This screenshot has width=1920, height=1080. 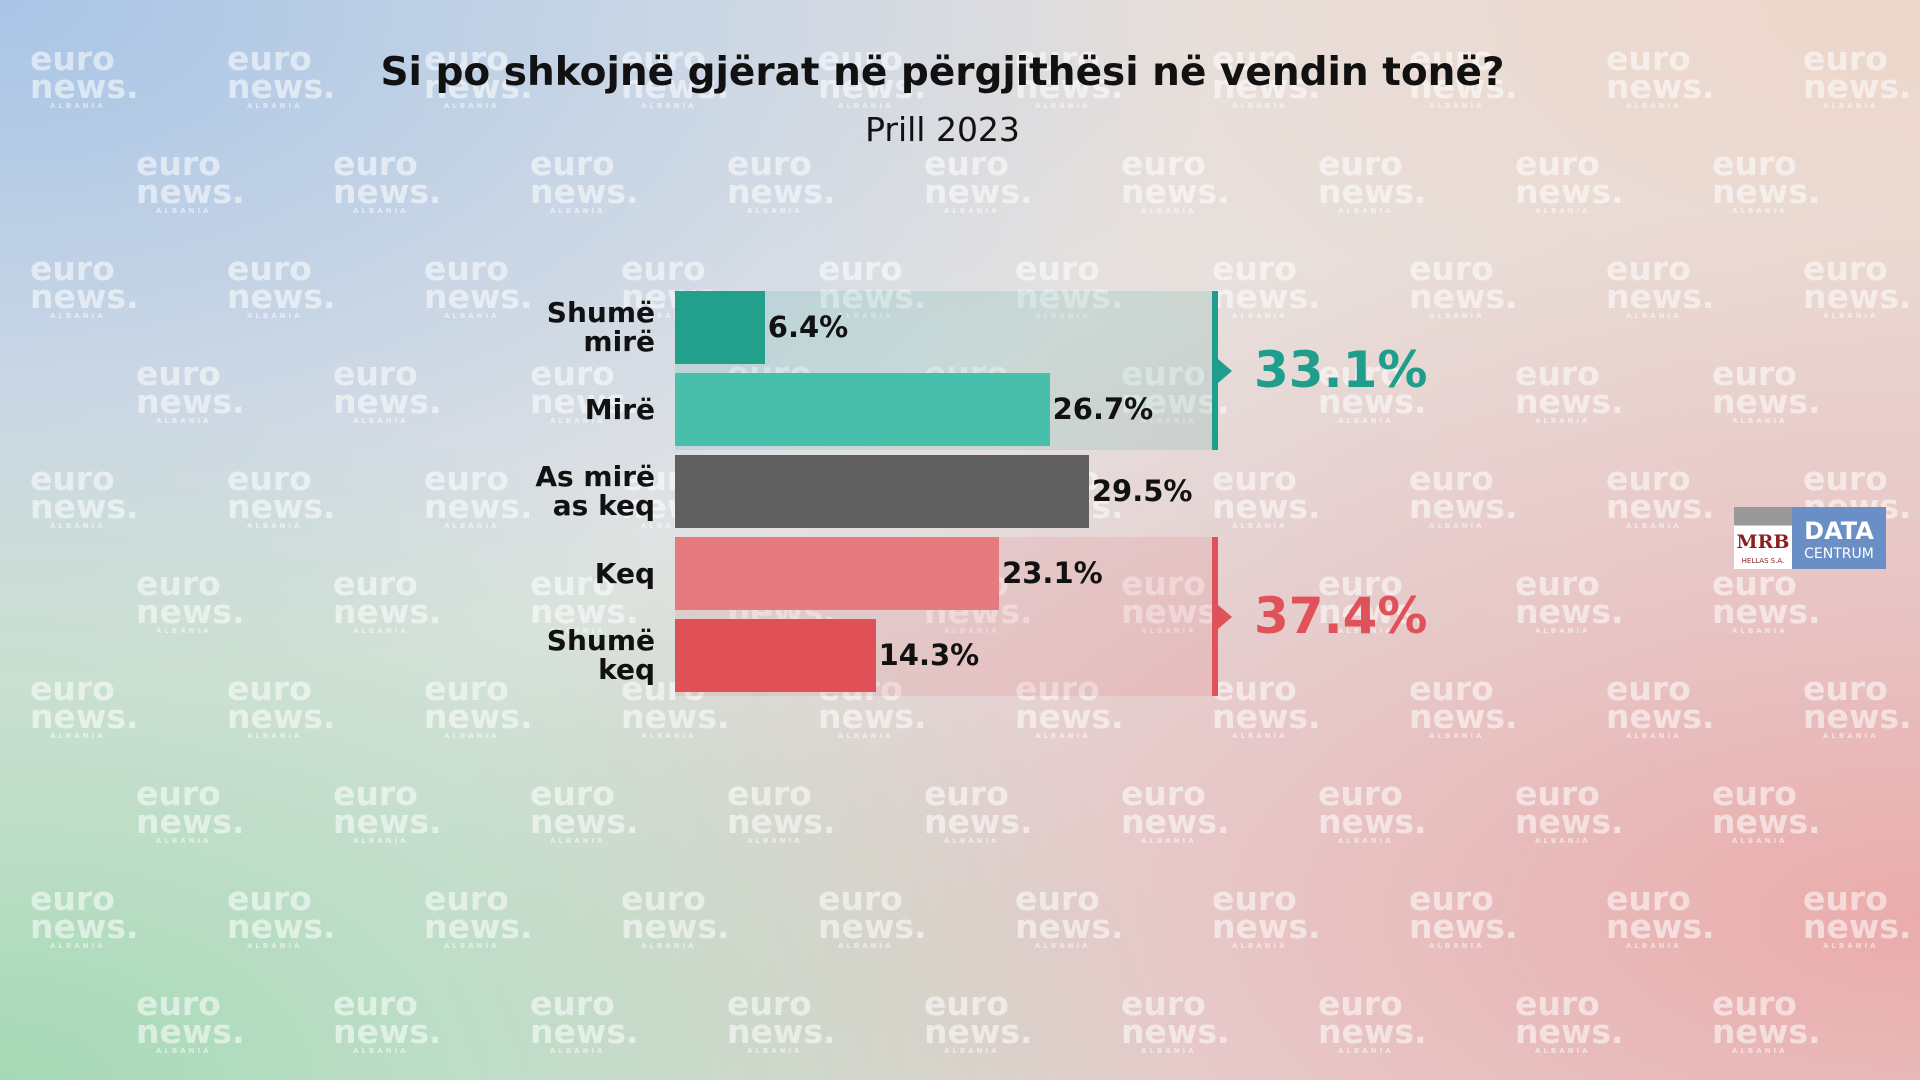 I want to click on value-label: 6.4%, so click(x=808, y=326).